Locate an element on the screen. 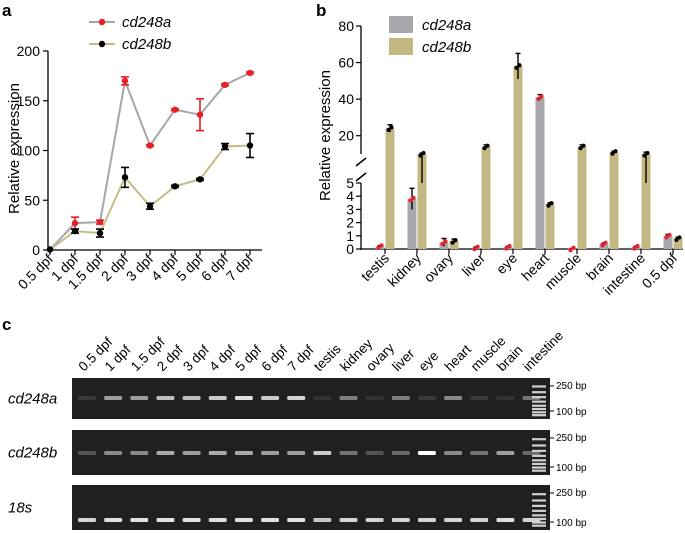  legend-label-cd248b: cd248b is located at coordinates (146, 44).